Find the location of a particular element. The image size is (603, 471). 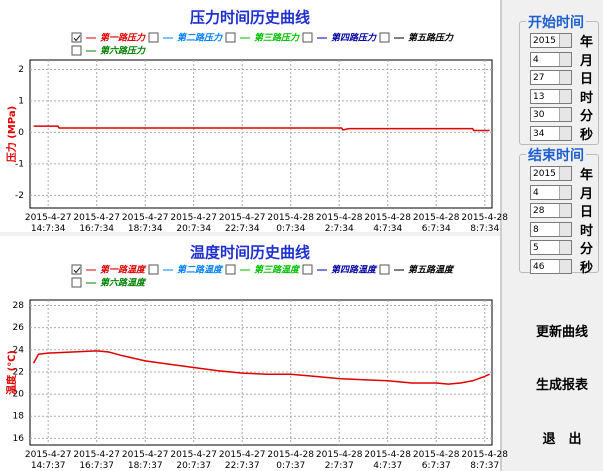

x-tick-label: 2015-4-28 4:7:37 is located at coordinates (387, 460).